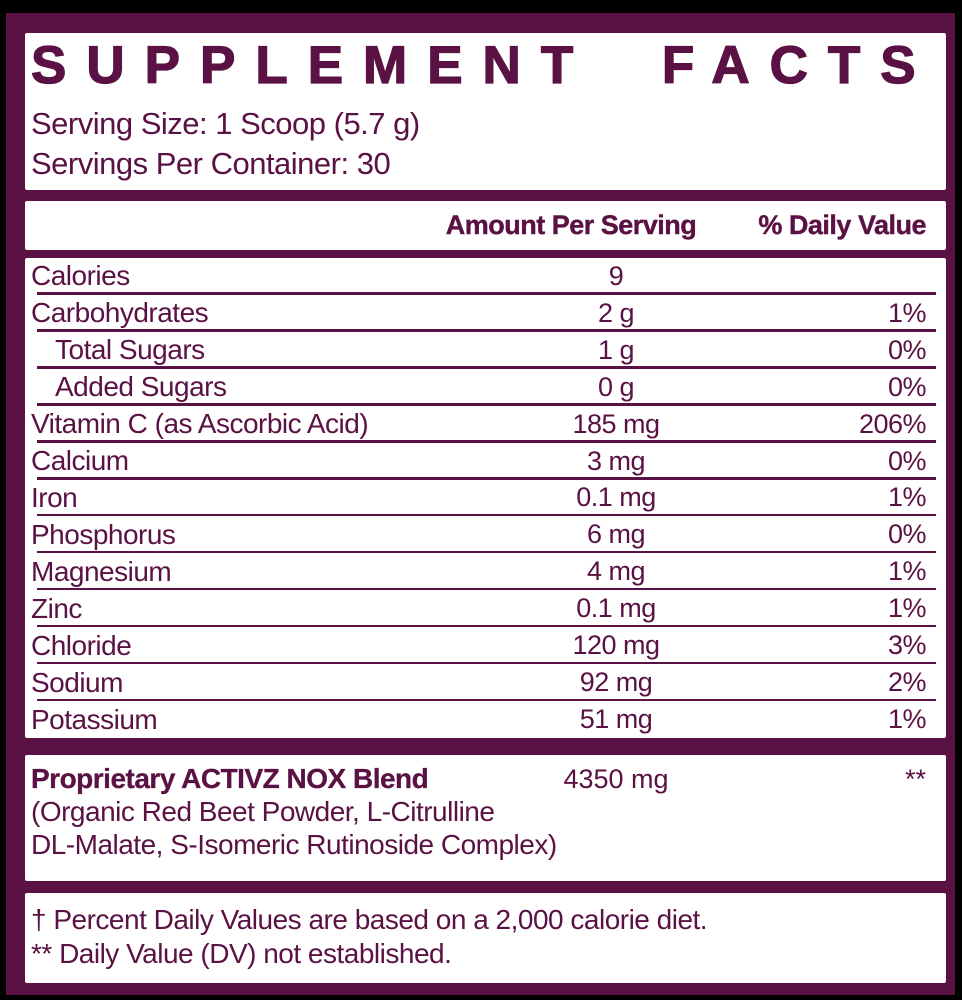 The height and width of the screenshot is (1000, 962). I want to click on serving-size: Serving Size: 1 Scoop (5.7 g), so click(225, 123).